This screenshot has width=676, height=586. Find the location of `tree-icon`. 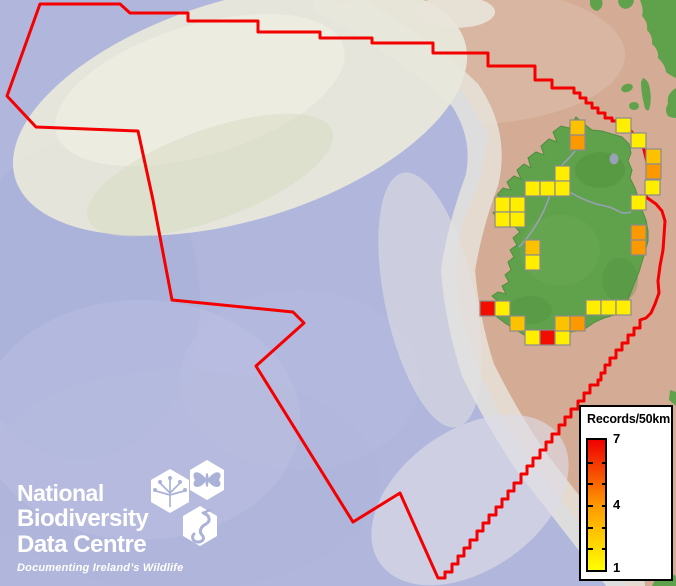

tree-icon is located at coordinates (170, 491).